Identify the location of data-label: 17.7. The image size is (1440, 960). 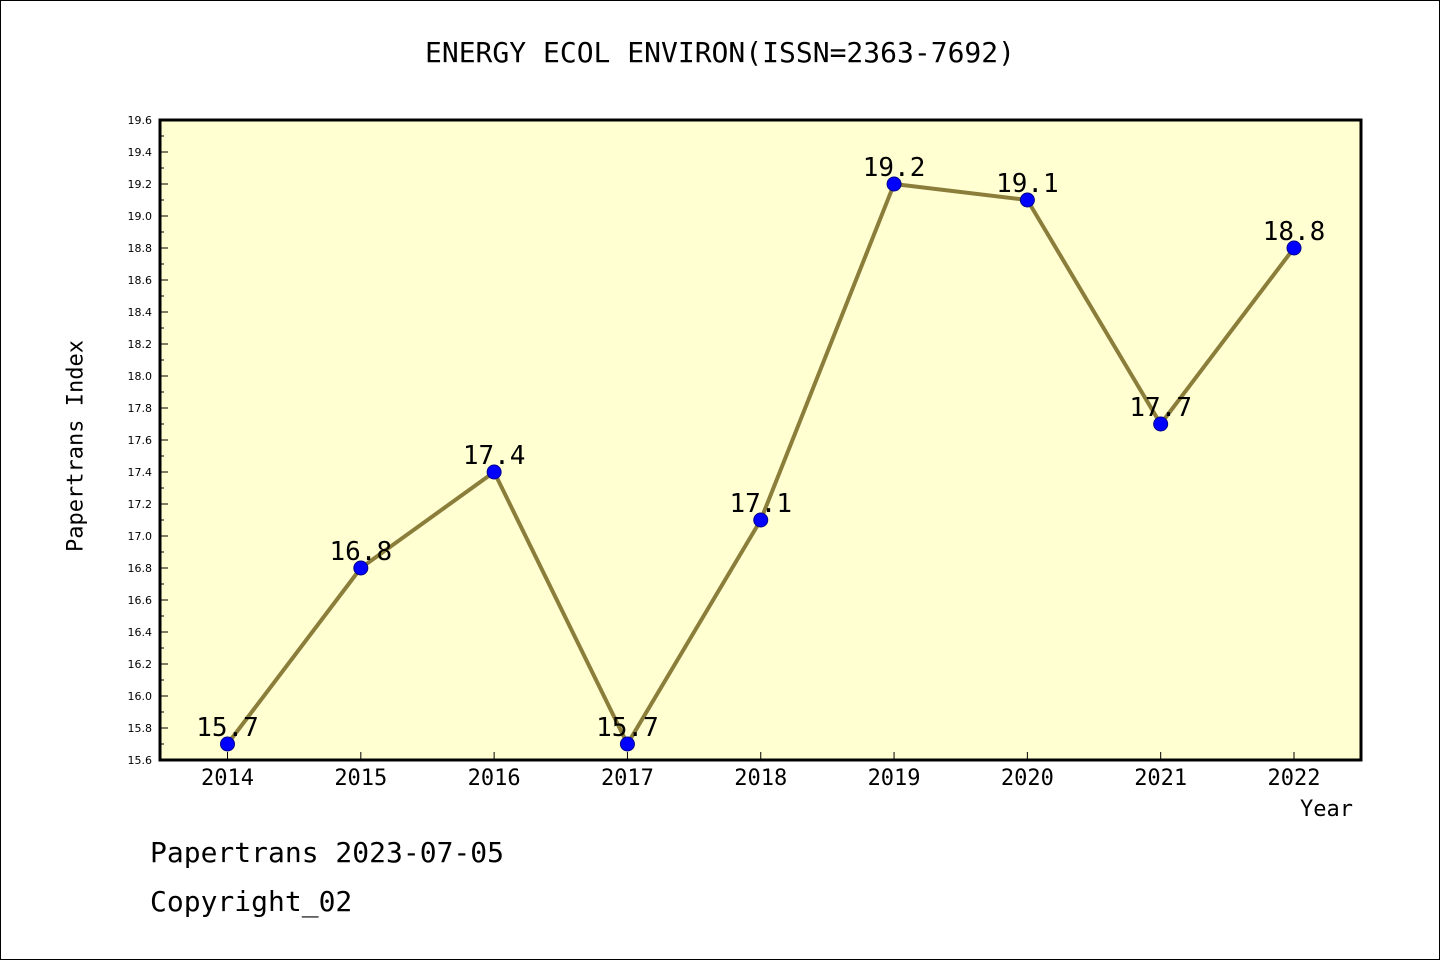
(1160, 408).